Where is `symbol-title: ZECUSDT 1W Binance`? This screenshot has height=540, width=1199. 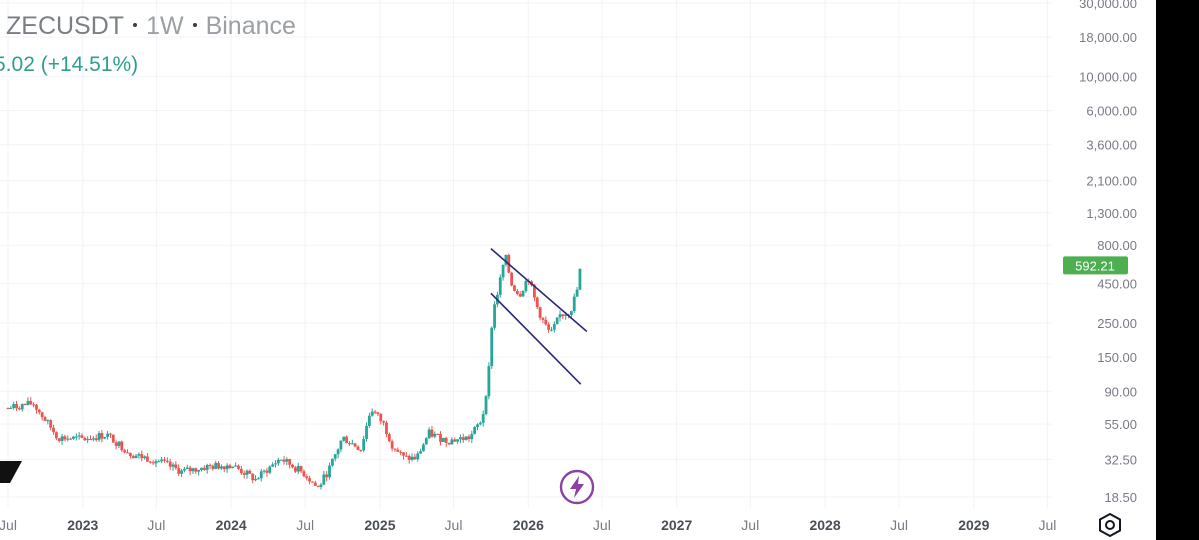
symbol-title: ZECUSDT 1W Binance is located at coordinates (151, 26).